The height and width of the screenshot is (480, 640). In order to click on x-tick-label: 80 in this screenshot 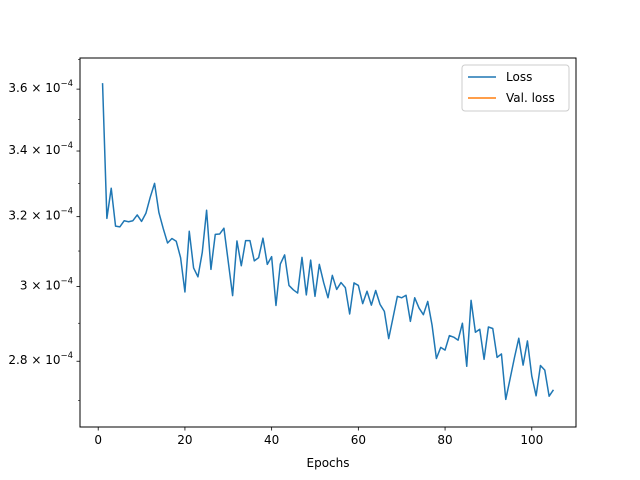, I will do `click(444, 440)`.